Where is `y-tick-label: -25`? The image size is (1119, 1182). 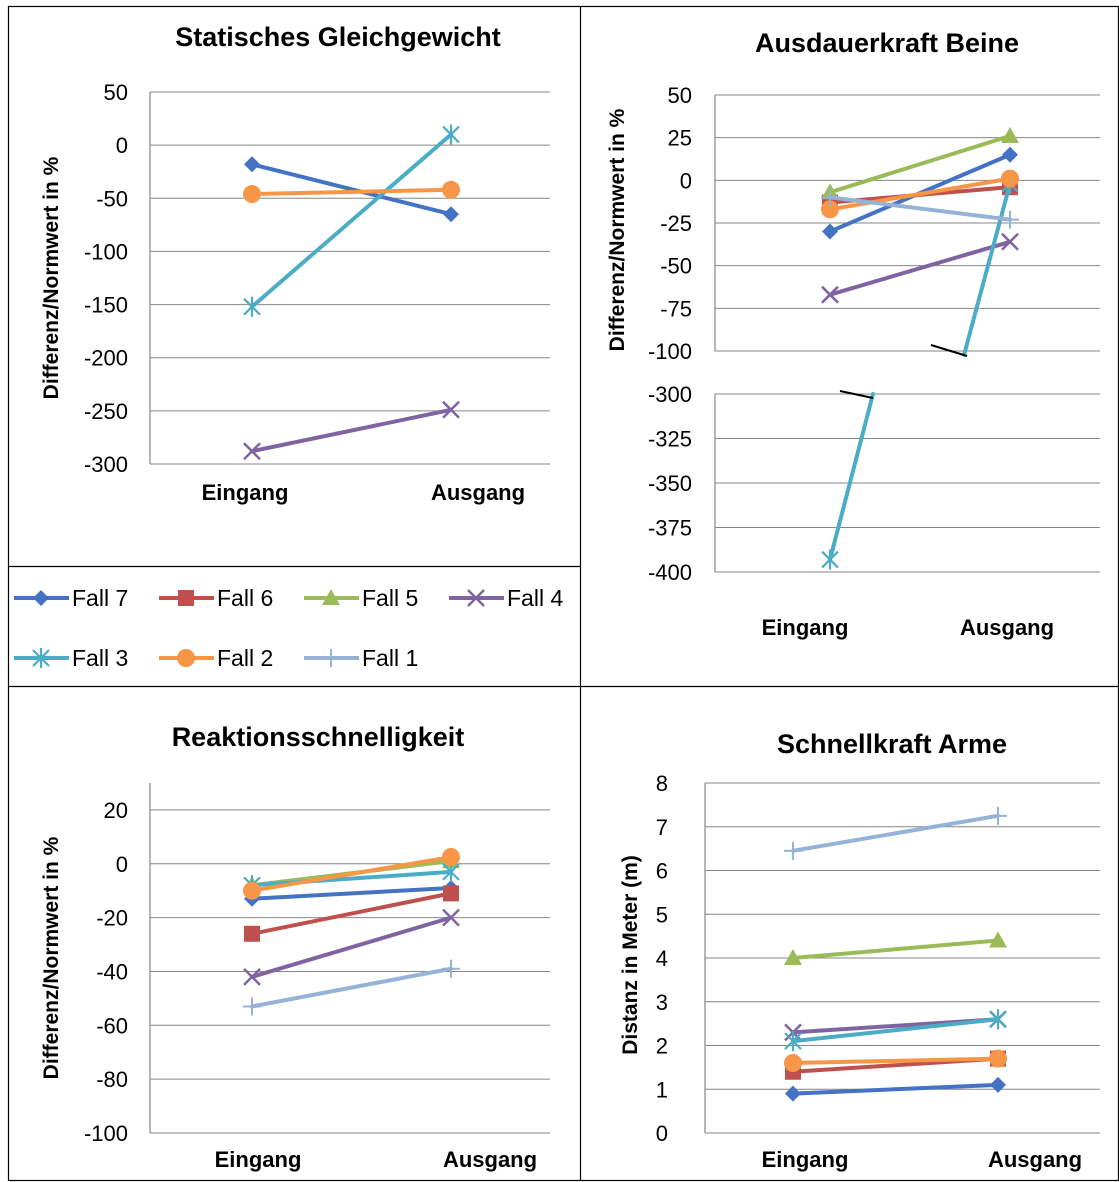
y-tick-label: -25 is located at coordinates (676, 223).